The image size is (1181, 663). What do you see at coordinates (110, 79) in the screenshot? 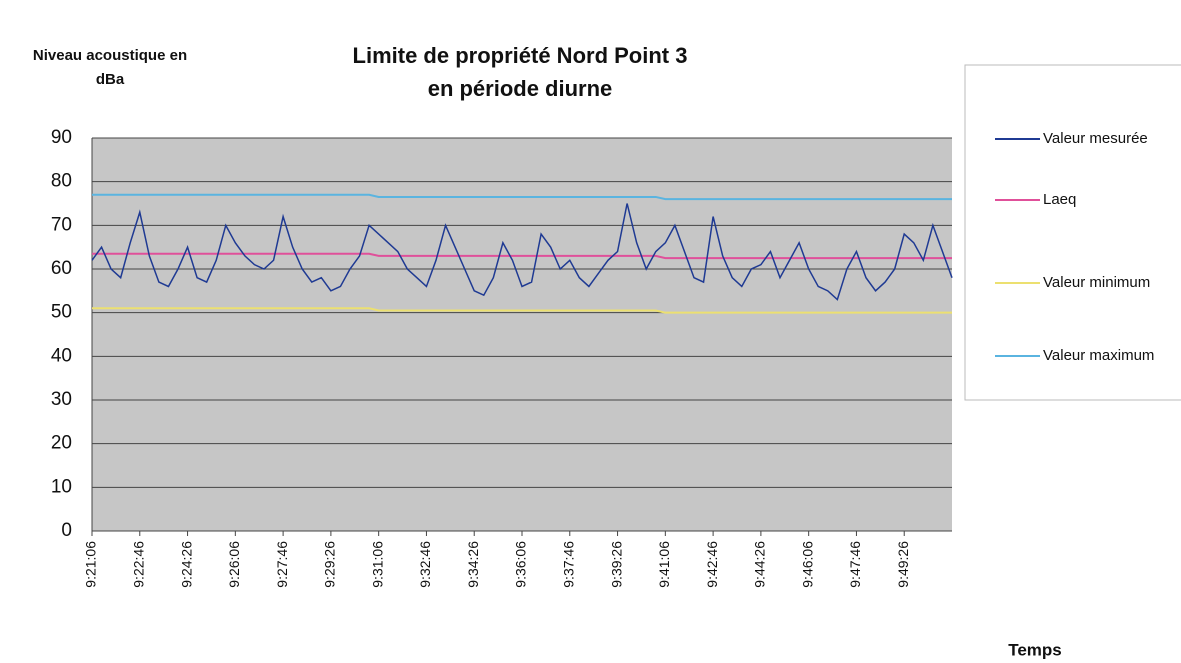
I see `y-axis-label: dBa` at bounding box center [110, 79].